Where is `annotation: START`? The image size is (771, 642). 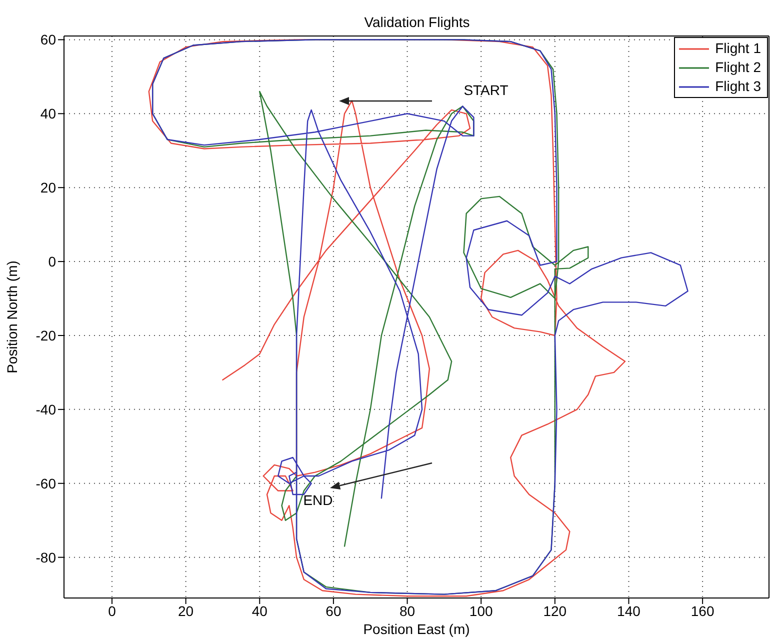 annotation: START is located at coordinates (486, 90).